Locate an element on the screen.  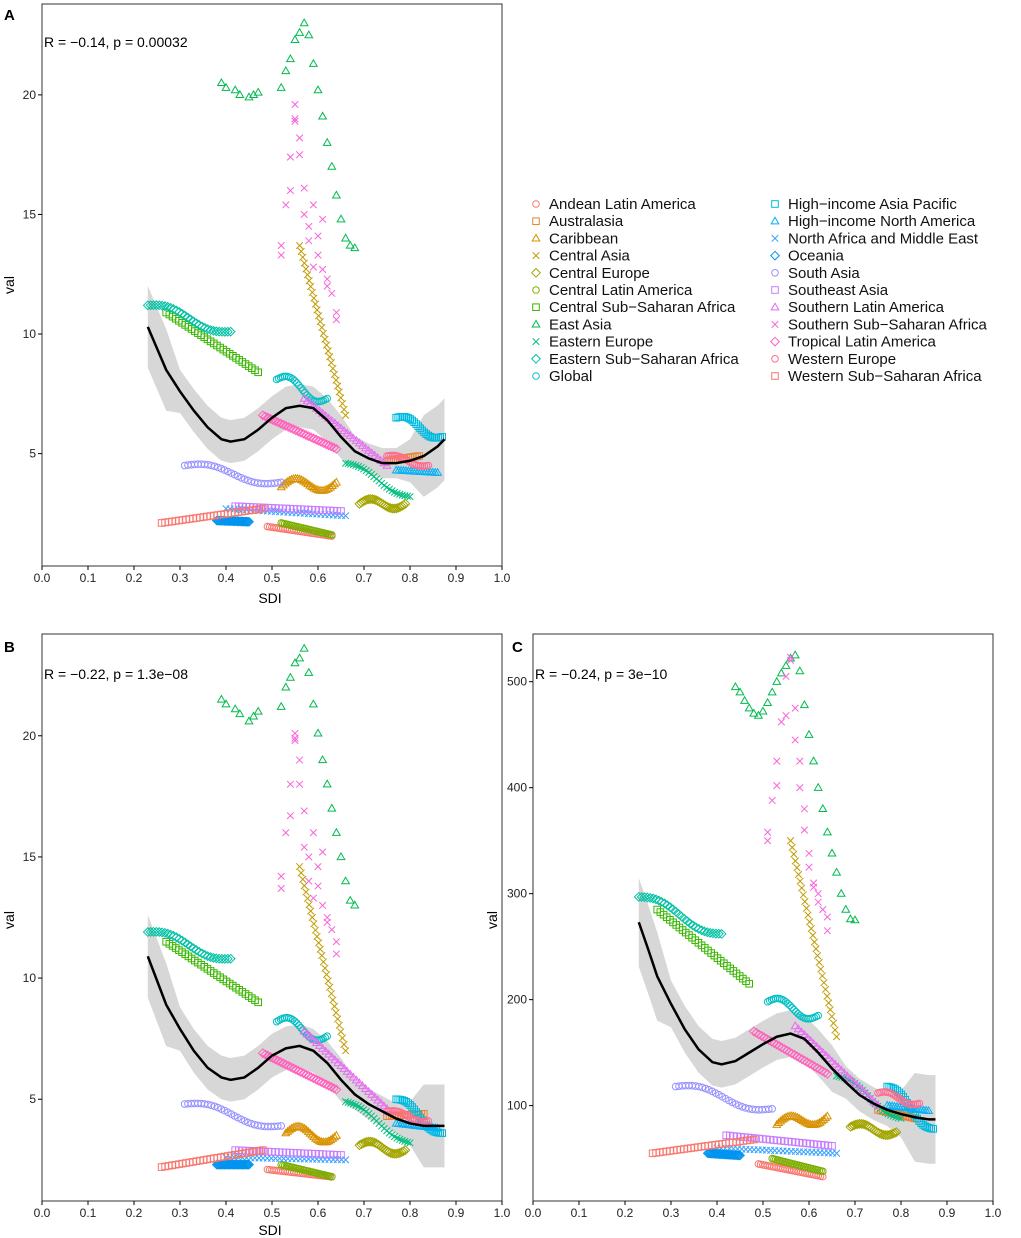
panel-a-series-caribbean is located at coordinates (309, 483).